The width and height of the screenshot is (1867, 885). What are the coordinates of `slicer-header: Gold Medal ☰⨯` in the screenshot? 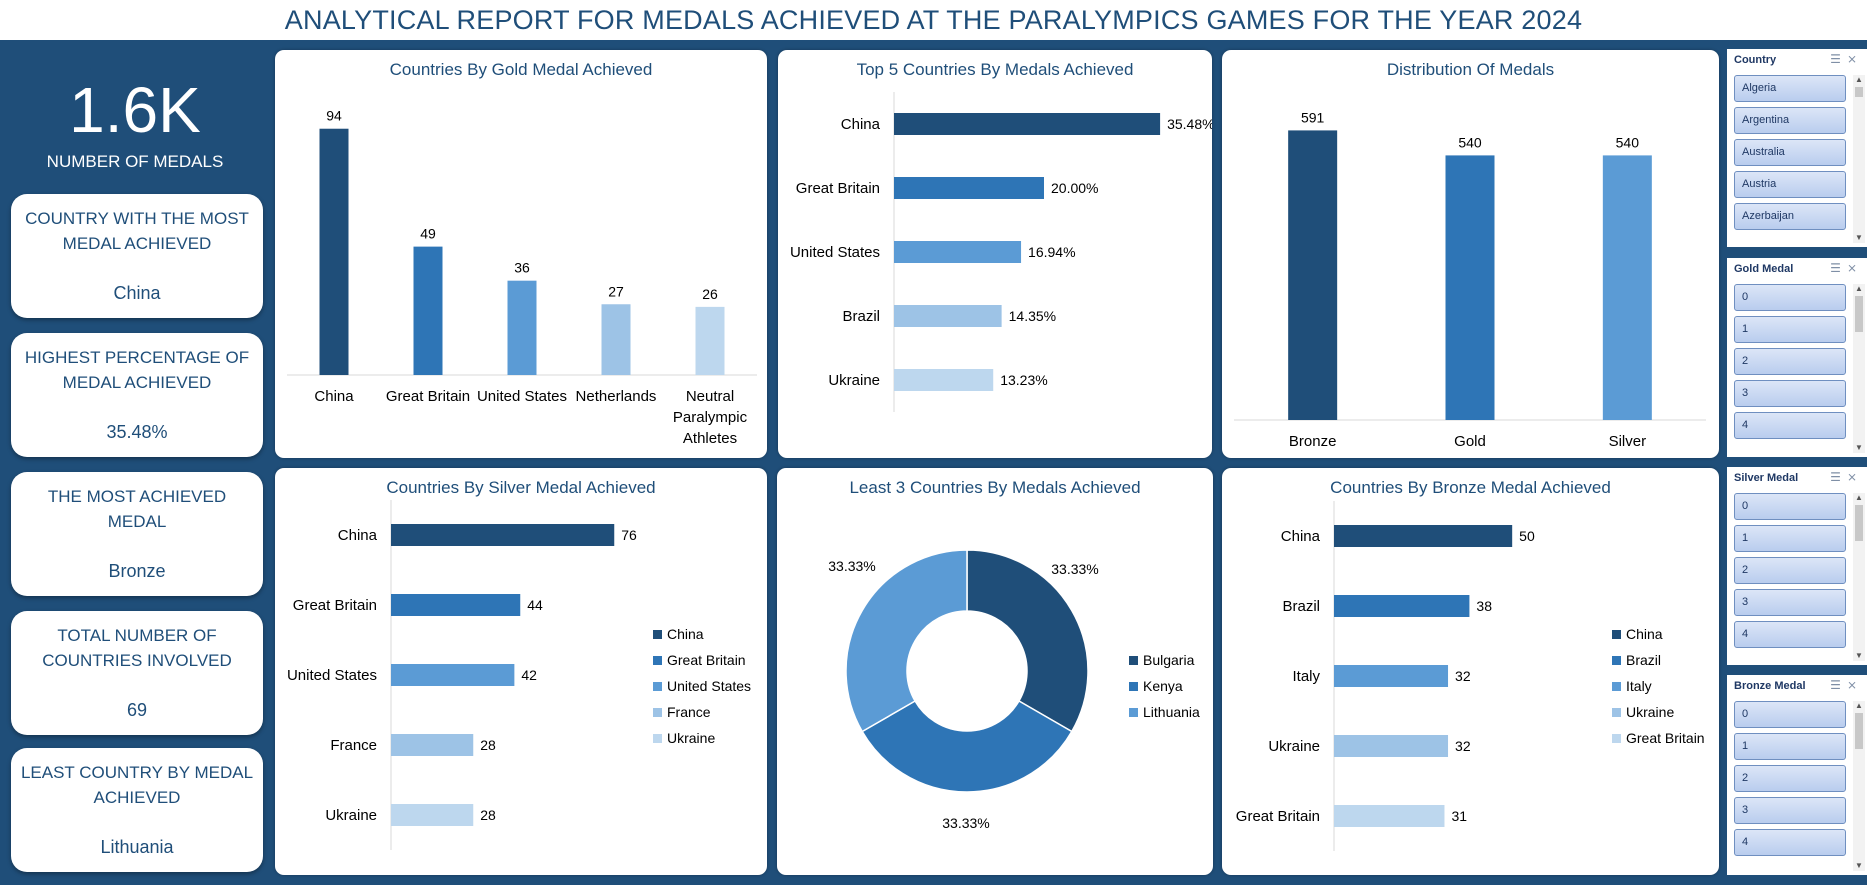 It's located at (1797, 269).